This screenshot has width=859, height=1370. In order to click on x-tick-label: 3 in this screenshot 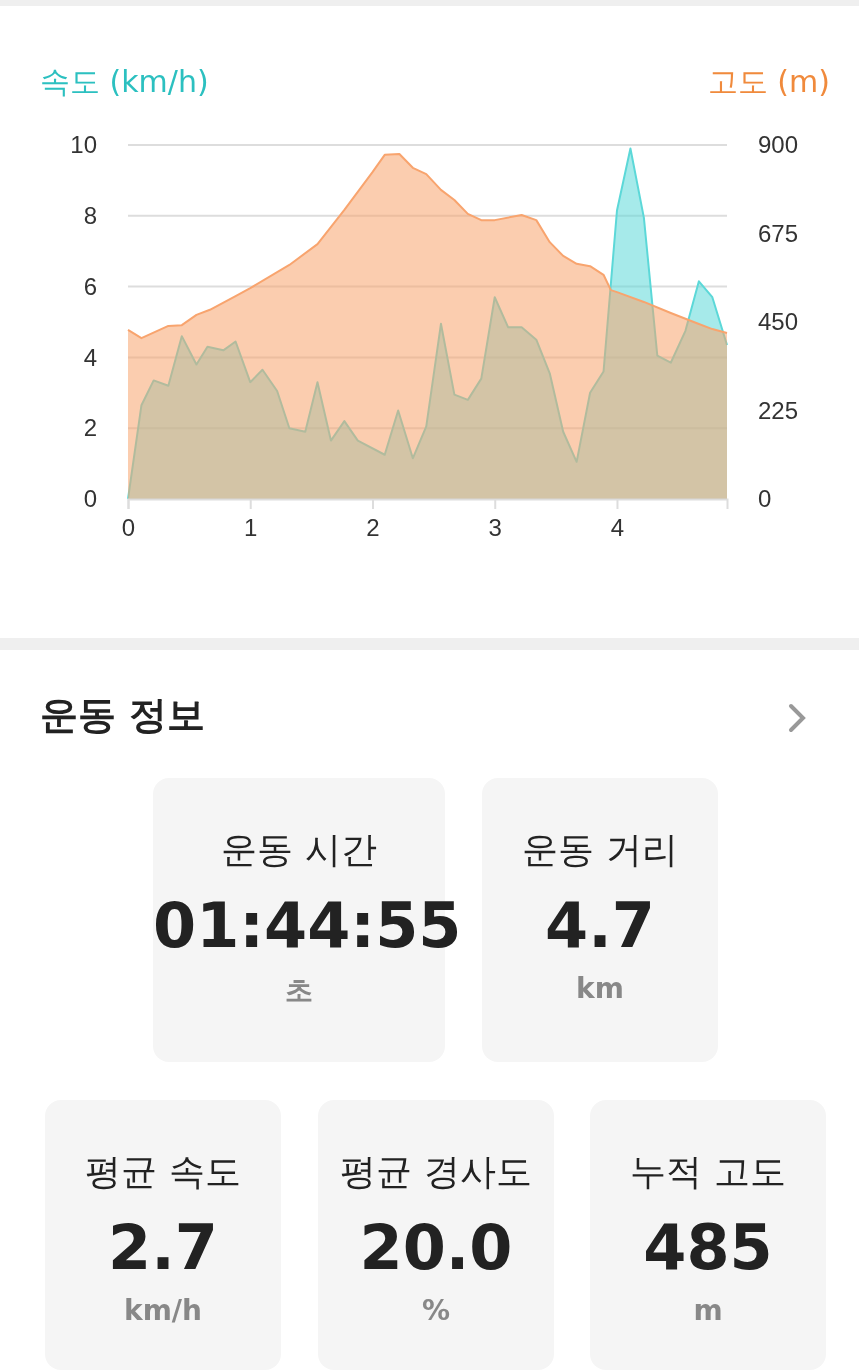, I will do `click(495, 528)`.